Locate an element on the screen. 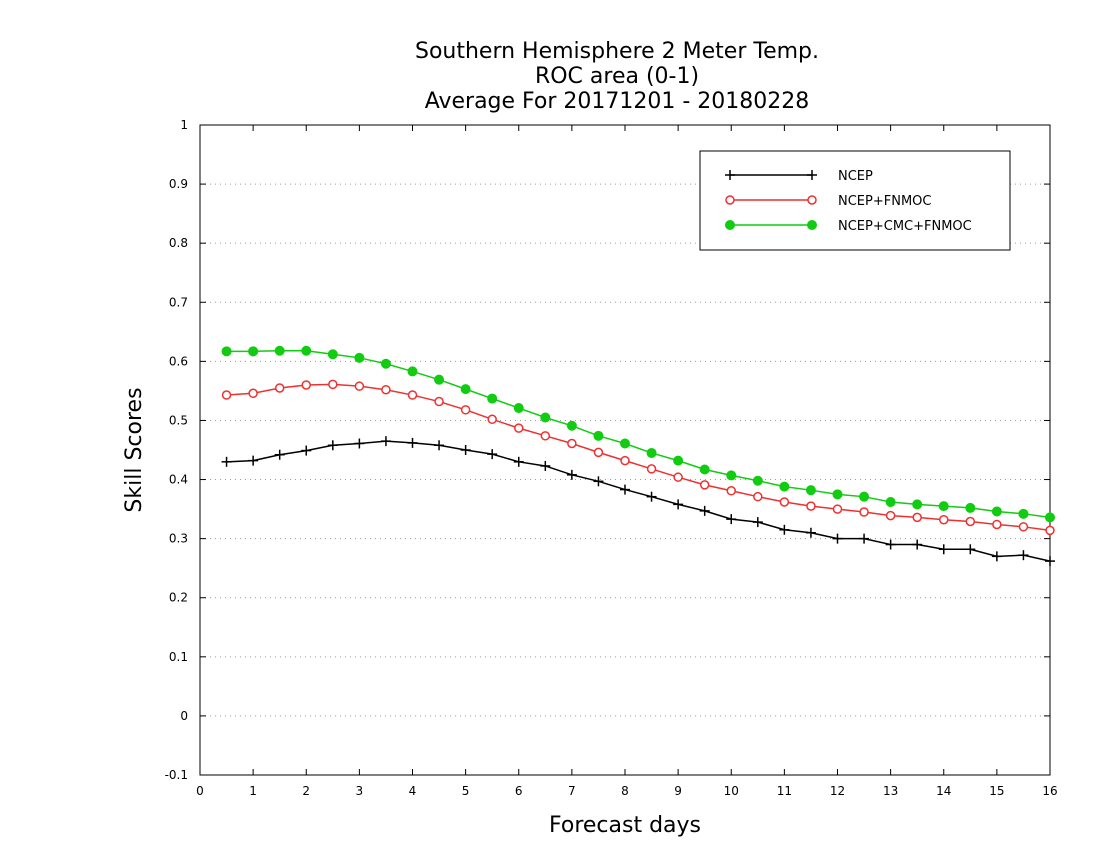  x-tick-label: 14 is located at coordinates (943, 791).